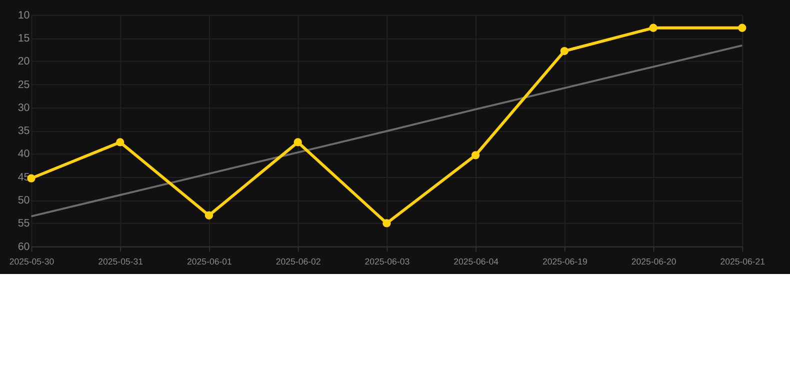  What do you see at coordinates (121, 261) in the screenshot?
I see `x-tick-label: 2025-05-31` at bounding box center [121, 261].